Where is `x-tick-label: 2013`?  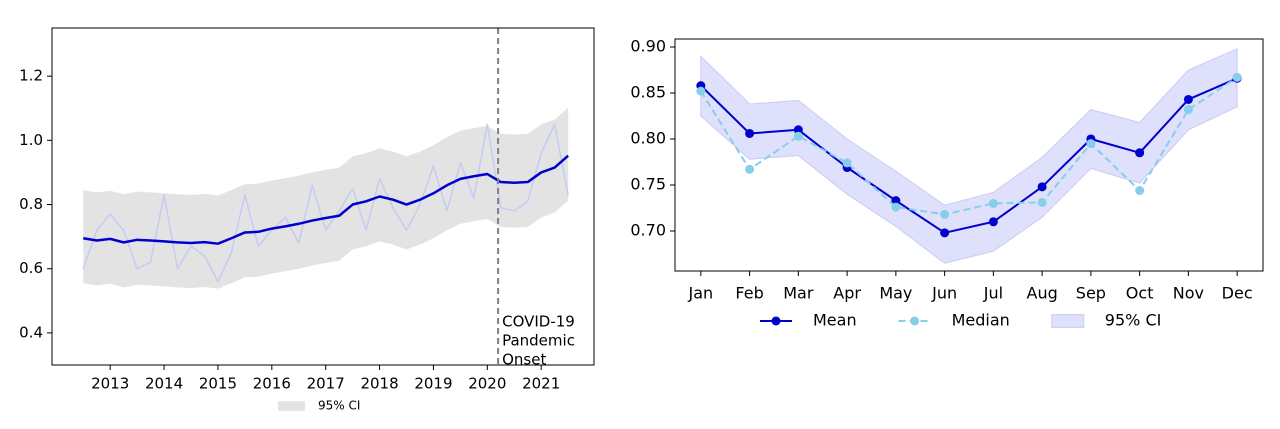
x-tick-label: 2013 is located at coordinates (110, 384).